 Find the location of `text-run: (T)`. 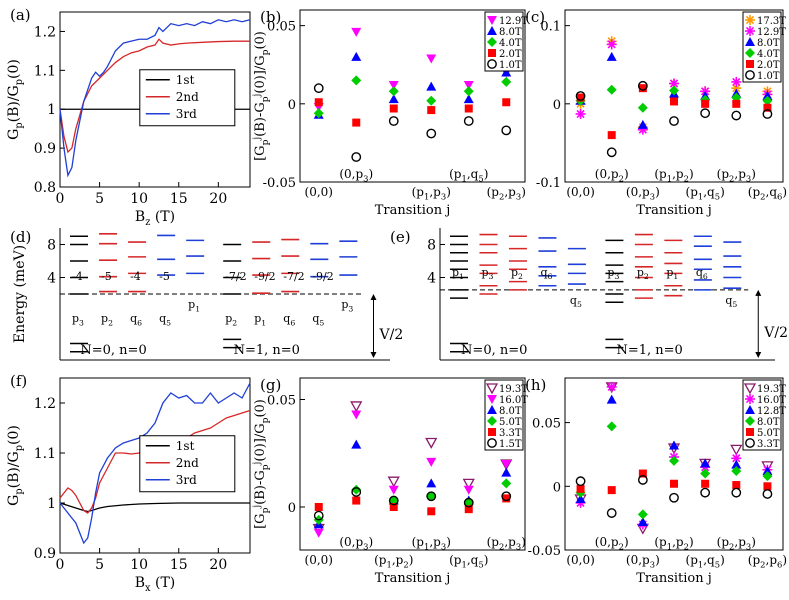

text-run: (T) is located at coordinates (162, 217).